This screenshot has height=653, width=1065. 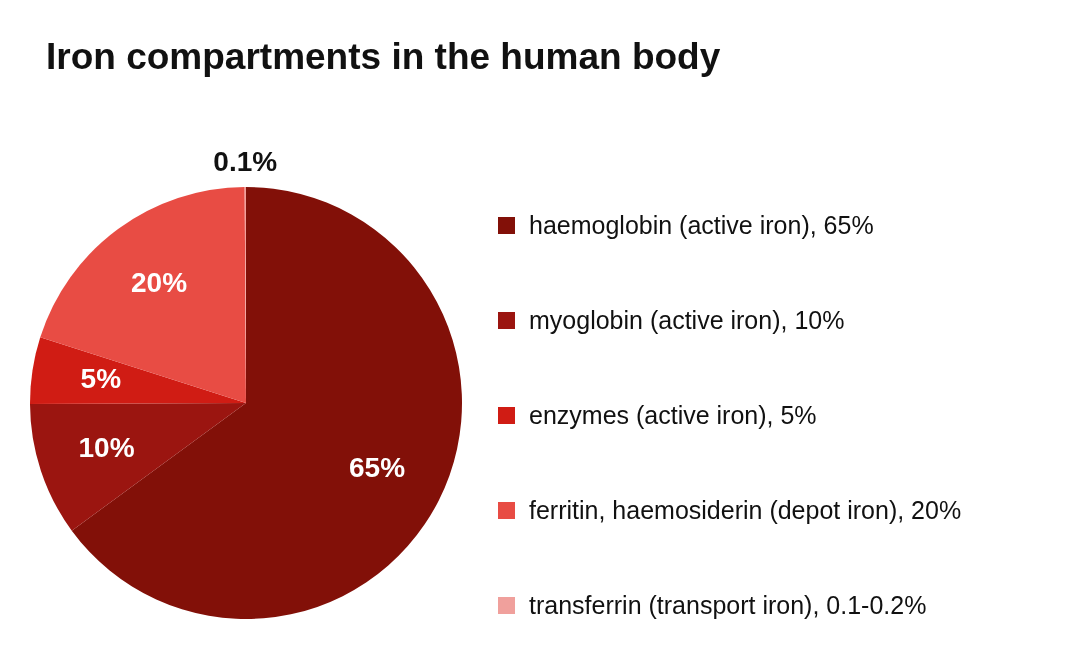 I want to click on legend-label: haemoglobin (active iron), 65%, so click(x=701, y=225).